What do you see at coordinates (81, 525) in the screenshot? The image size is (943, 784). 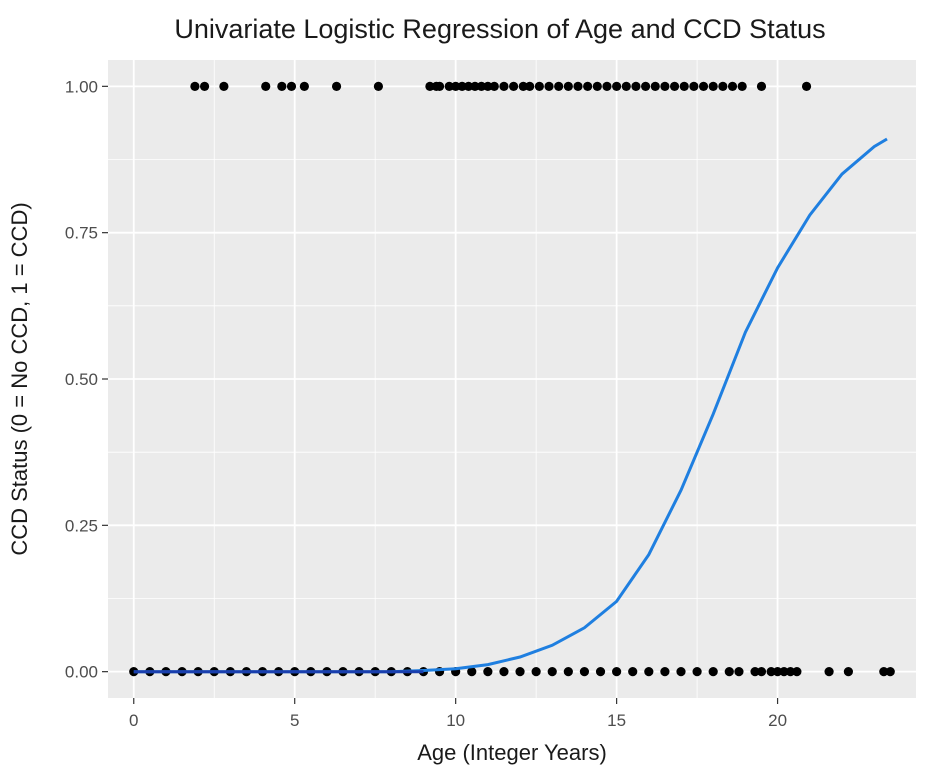 I see `y-tick-label: 0.25` at bounding box center [81, 525].